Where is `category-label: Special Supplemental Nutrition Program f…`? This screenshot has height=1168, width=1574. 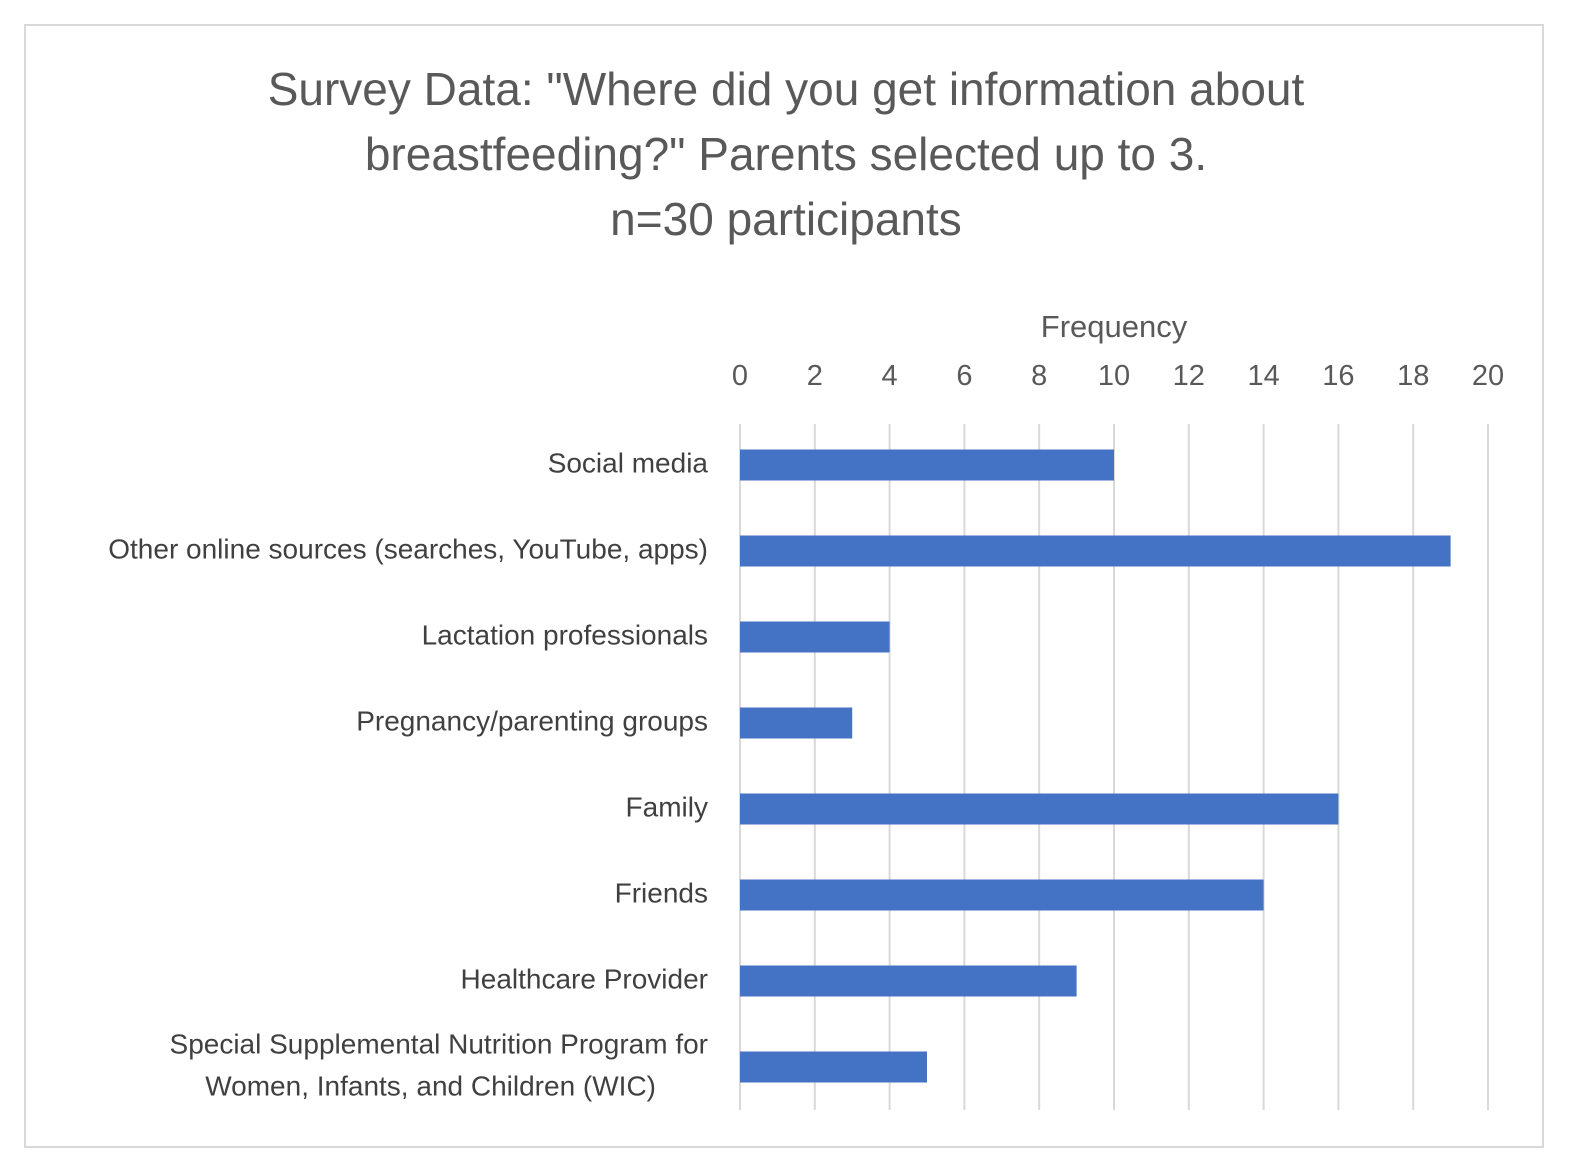 category-label: Special Supplemental Nutrition Program f… is located at coordinates (439, 1043).